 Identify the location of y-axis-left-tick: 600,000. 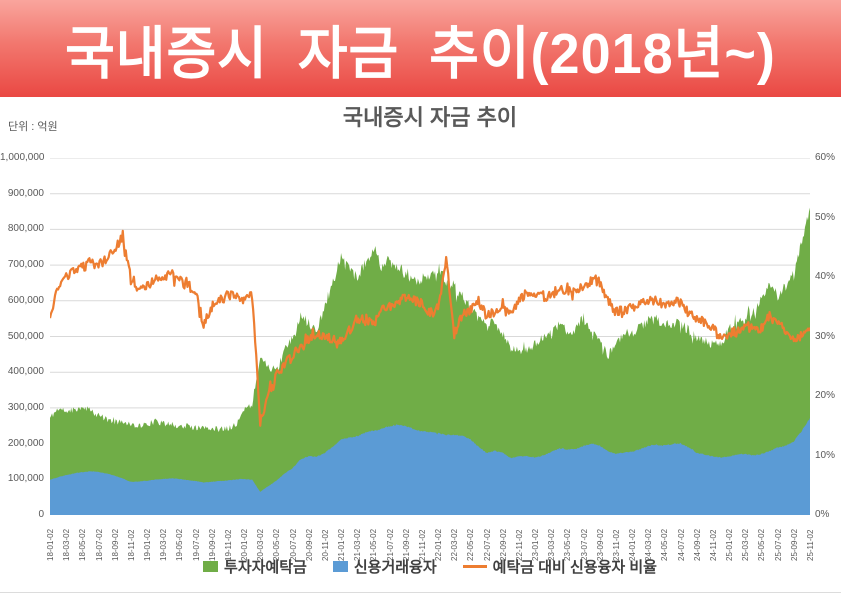
(25, 300).